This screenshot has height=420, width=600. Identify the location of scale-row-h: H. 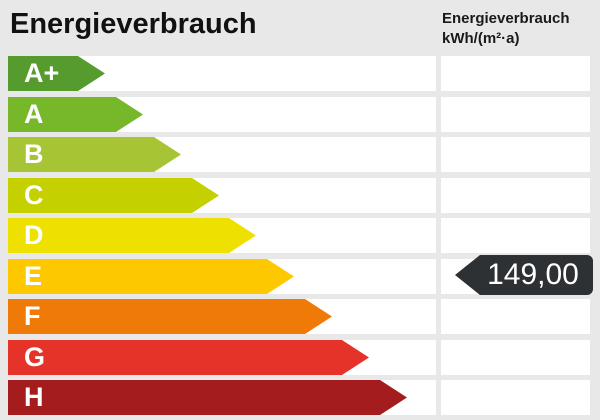
(300, 397).